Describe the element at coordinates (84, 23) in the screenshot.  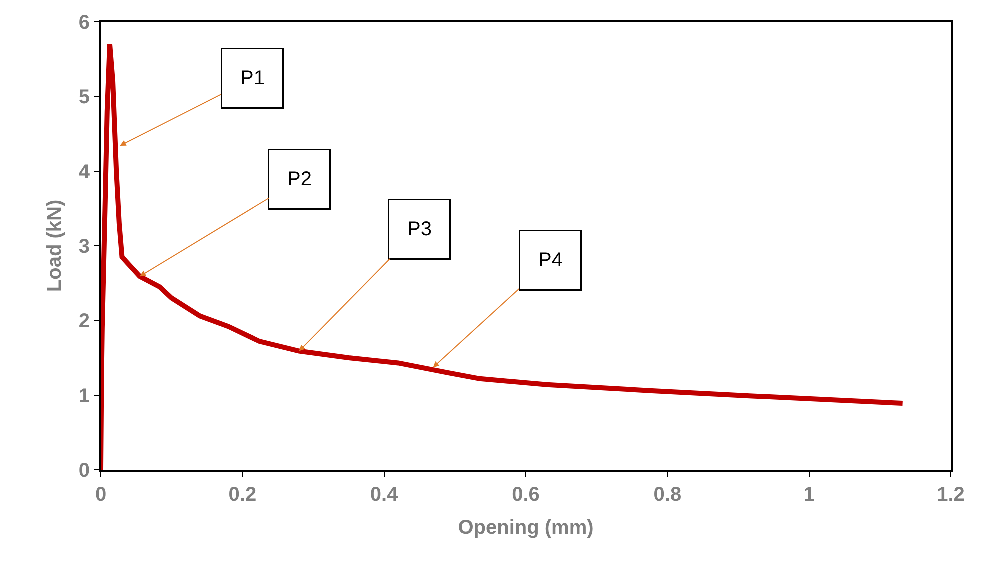
I see `y-tick-label: 6` at that location.